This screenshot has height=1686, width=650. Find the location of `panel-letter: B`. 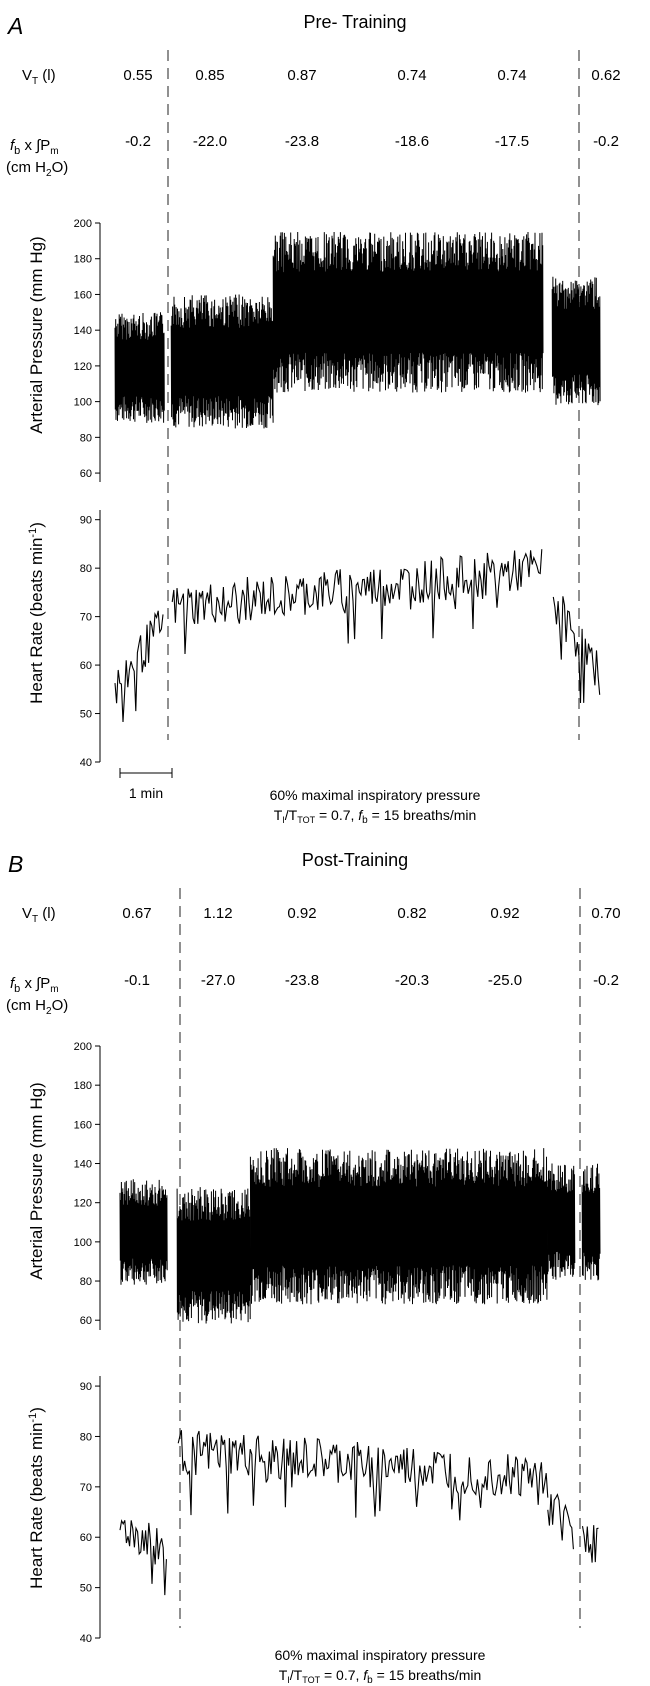

panel-letter: B is located at coordinates (15, 864).